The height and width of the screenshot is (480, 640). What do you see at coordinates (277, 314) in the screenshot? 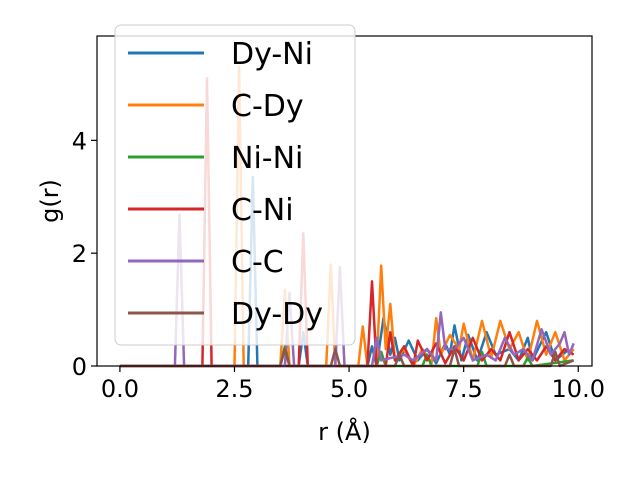
I see `legend-label: Dy-Dy` at bounding box center [277, 314].